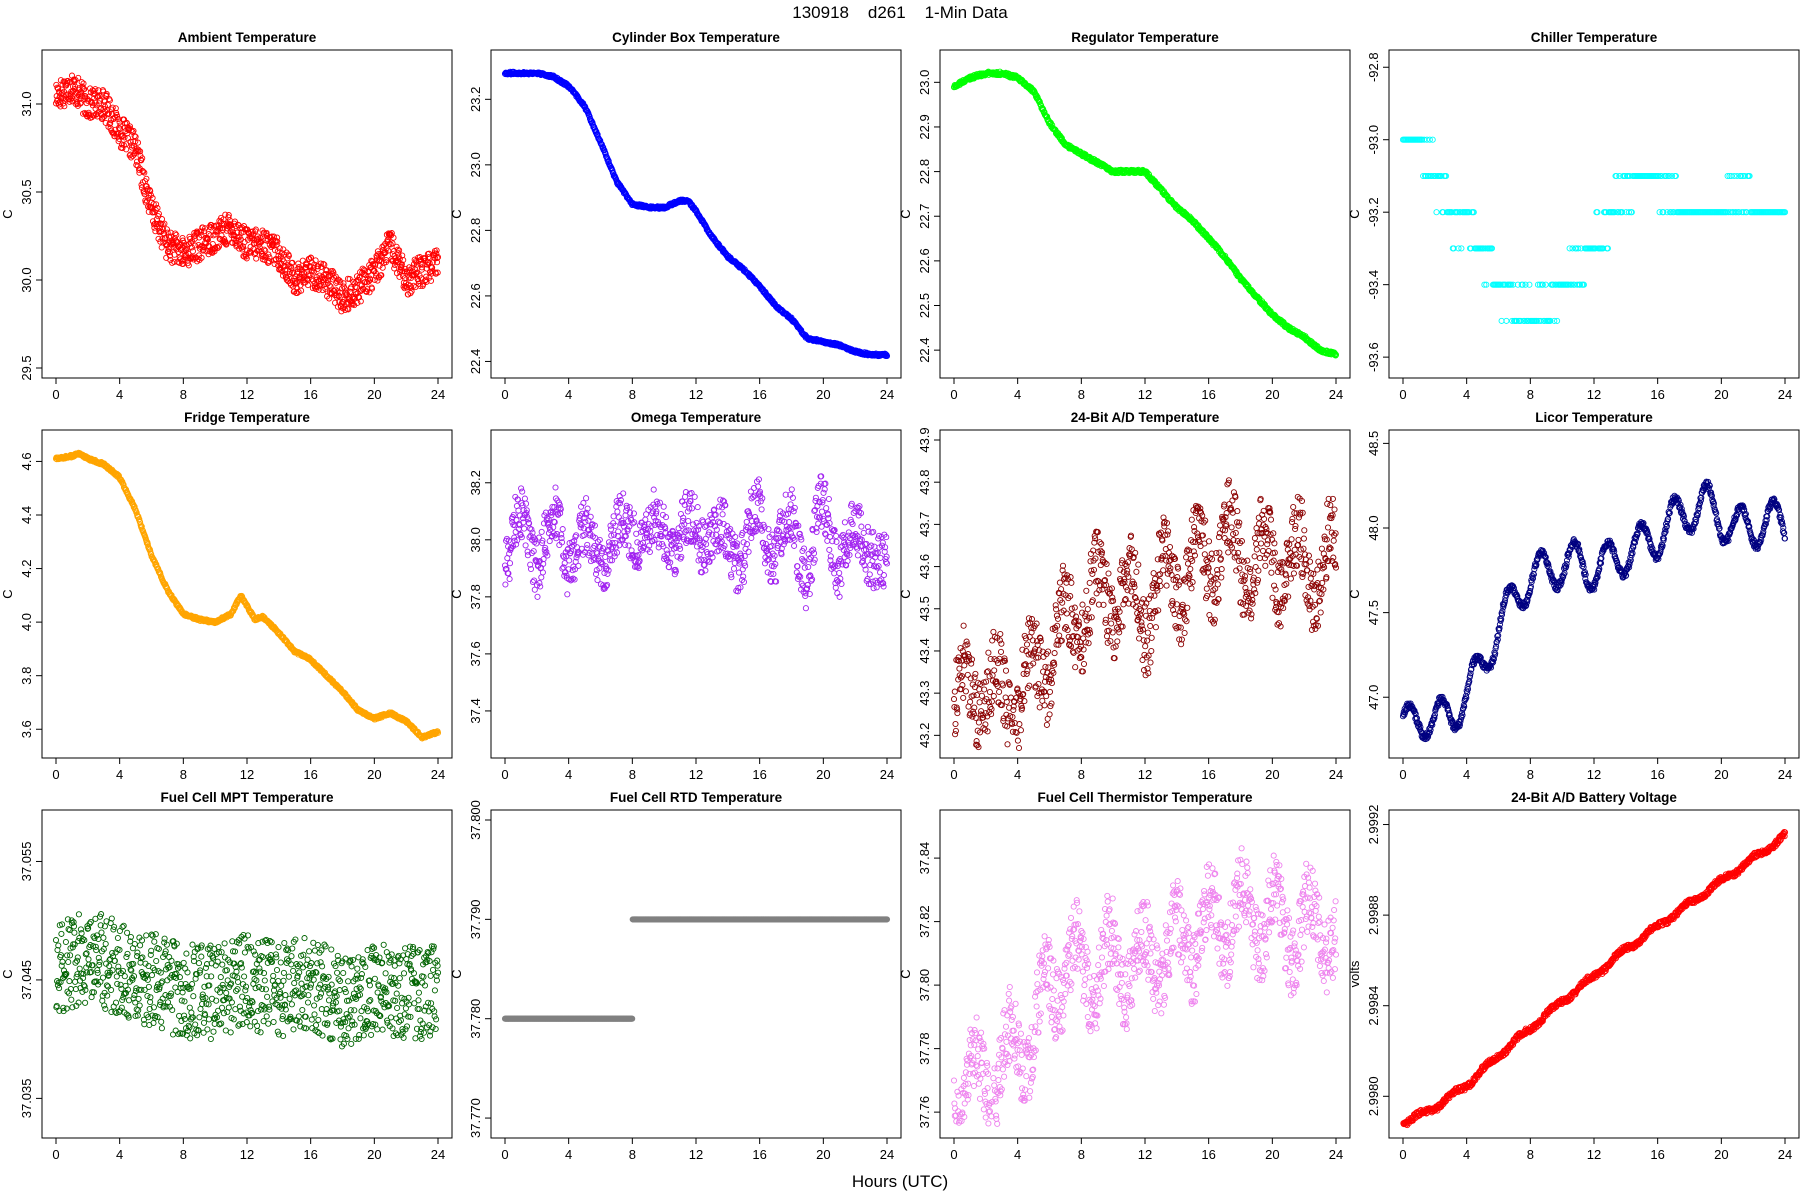 The image size is (1800, 1200). Describe the element at coordinates (26, 515) in the screenshot. I see `y-tick-label: 4.4` at that location.